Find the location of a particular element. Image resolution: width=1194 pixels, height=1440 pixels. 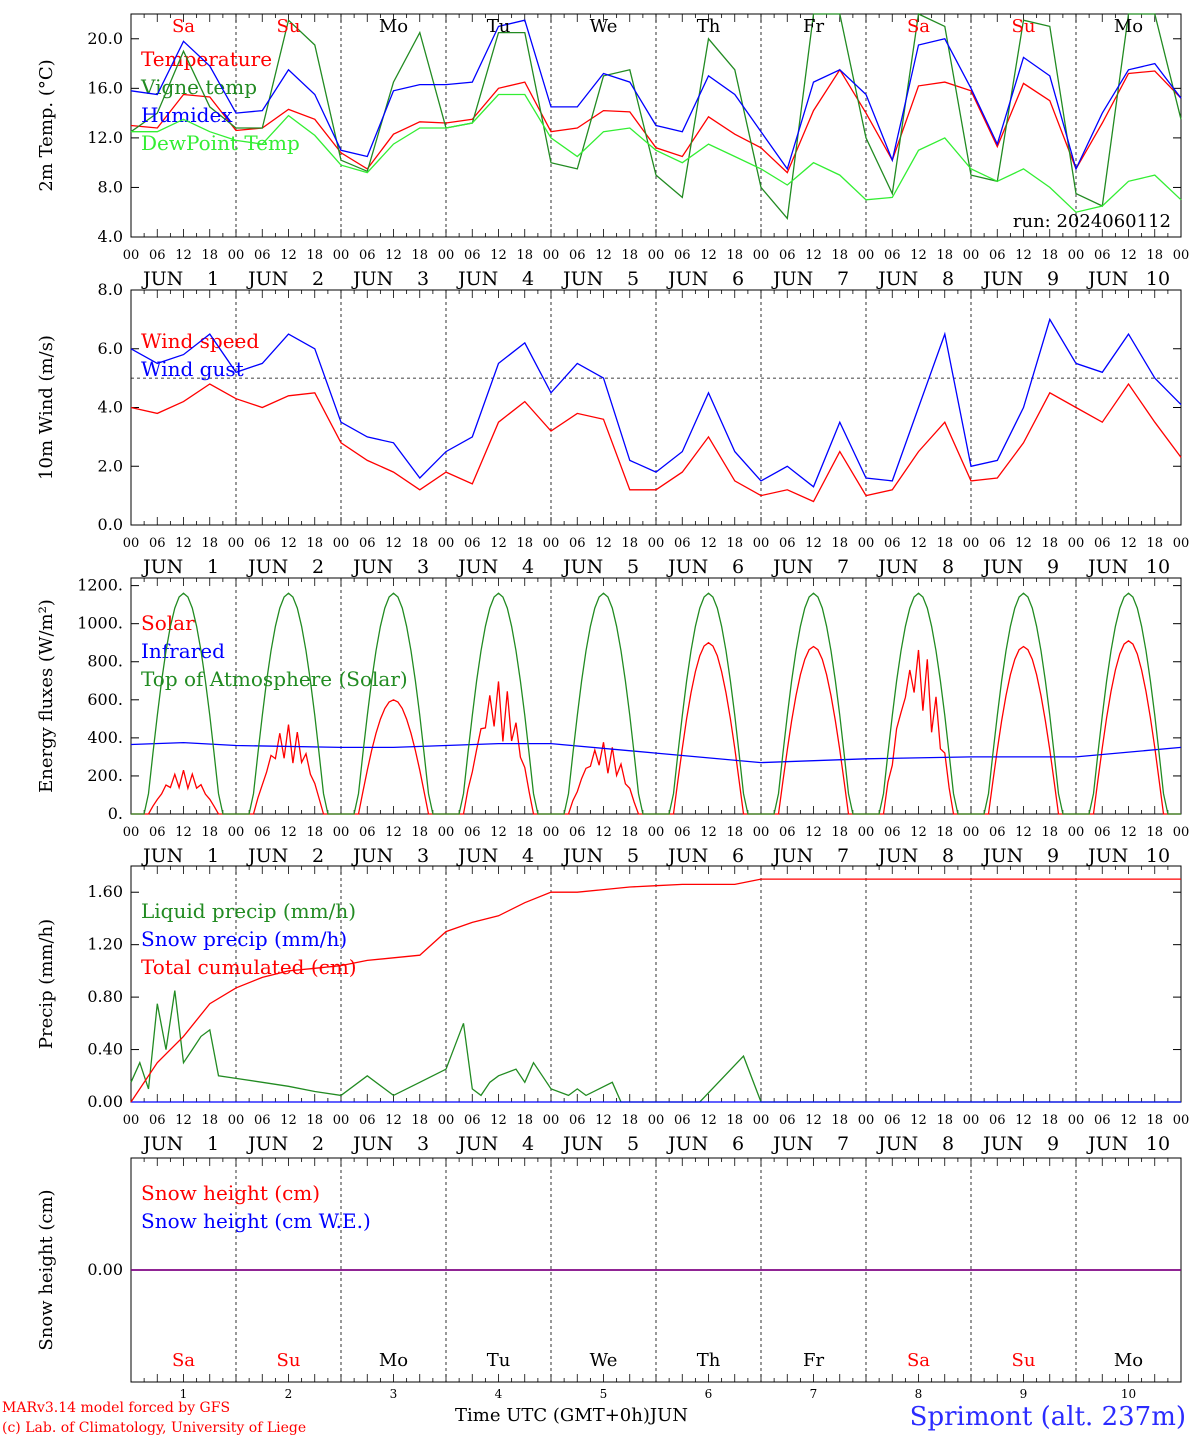

legend-entry: Total cumulated (cm) is located at coordinates (249, 967).